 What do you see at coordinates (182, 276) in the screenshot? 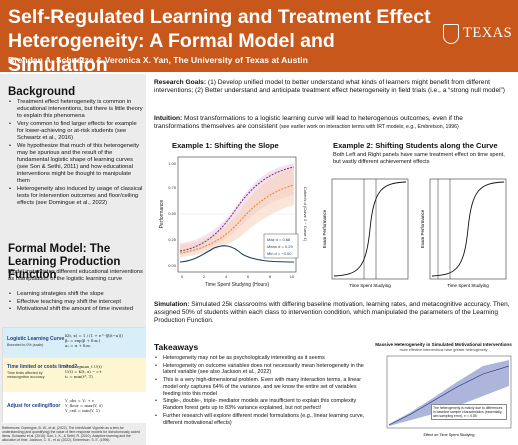
I see `x-tick-label: 0` at bounding box center [182, 276].